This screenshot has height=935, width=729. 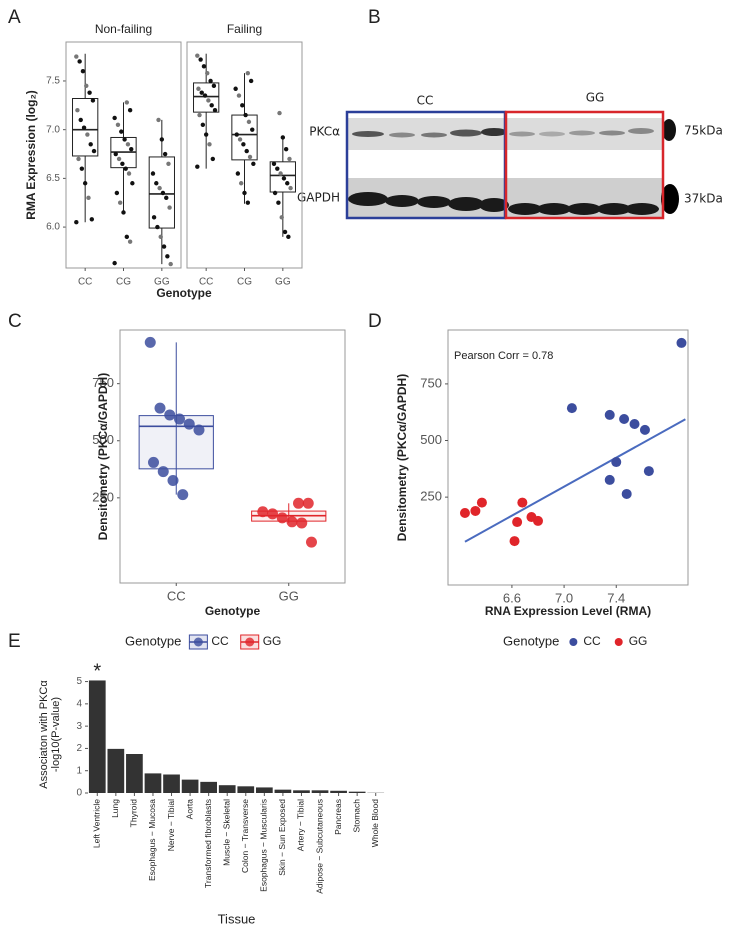 I want to click on gg-frame, so click(x=584, y=165).